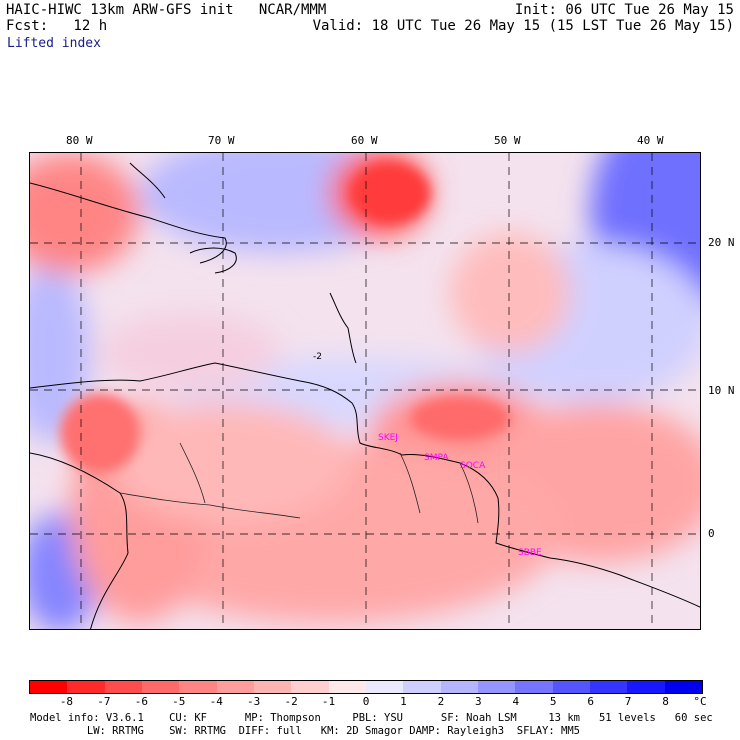 This screenshot has height=740, width=740. I want to click on colorbar-tick-label: -4, so click(216, 701).